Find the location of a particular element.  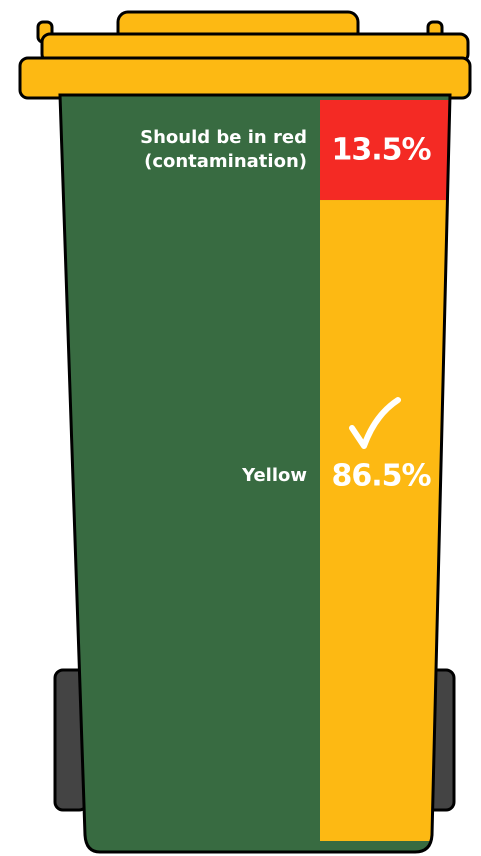

value-label: 13.5% is located at coordinates (381, 150).